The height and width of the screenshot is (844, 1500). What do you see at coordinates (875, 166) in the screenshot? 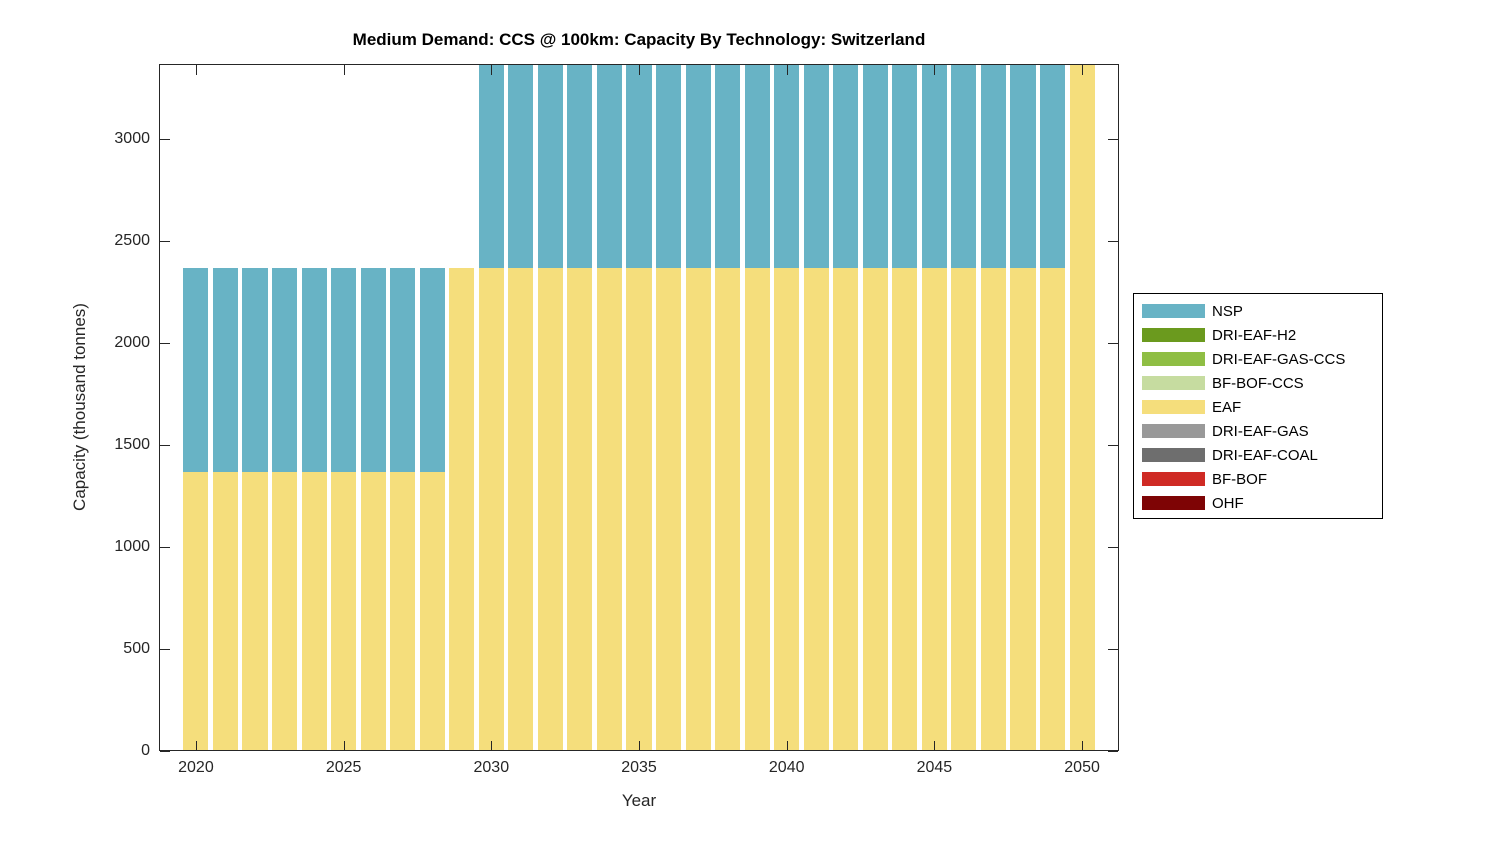
I see `bar-segment-nsp-2043` at bounding box center [875, 166].